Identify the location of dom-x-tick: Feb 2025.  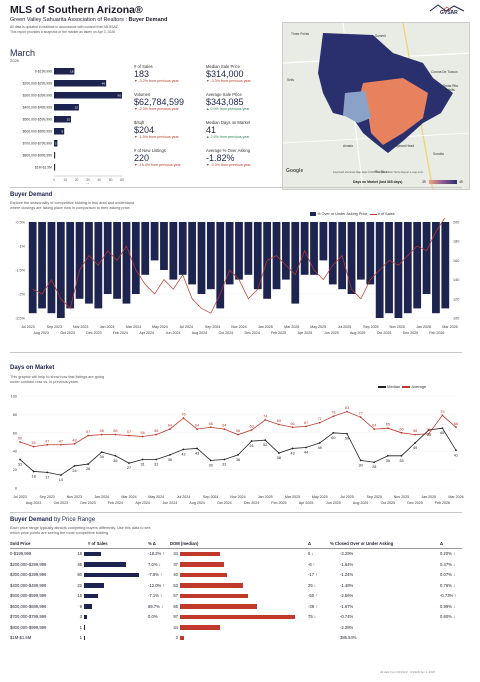
(278, 503).